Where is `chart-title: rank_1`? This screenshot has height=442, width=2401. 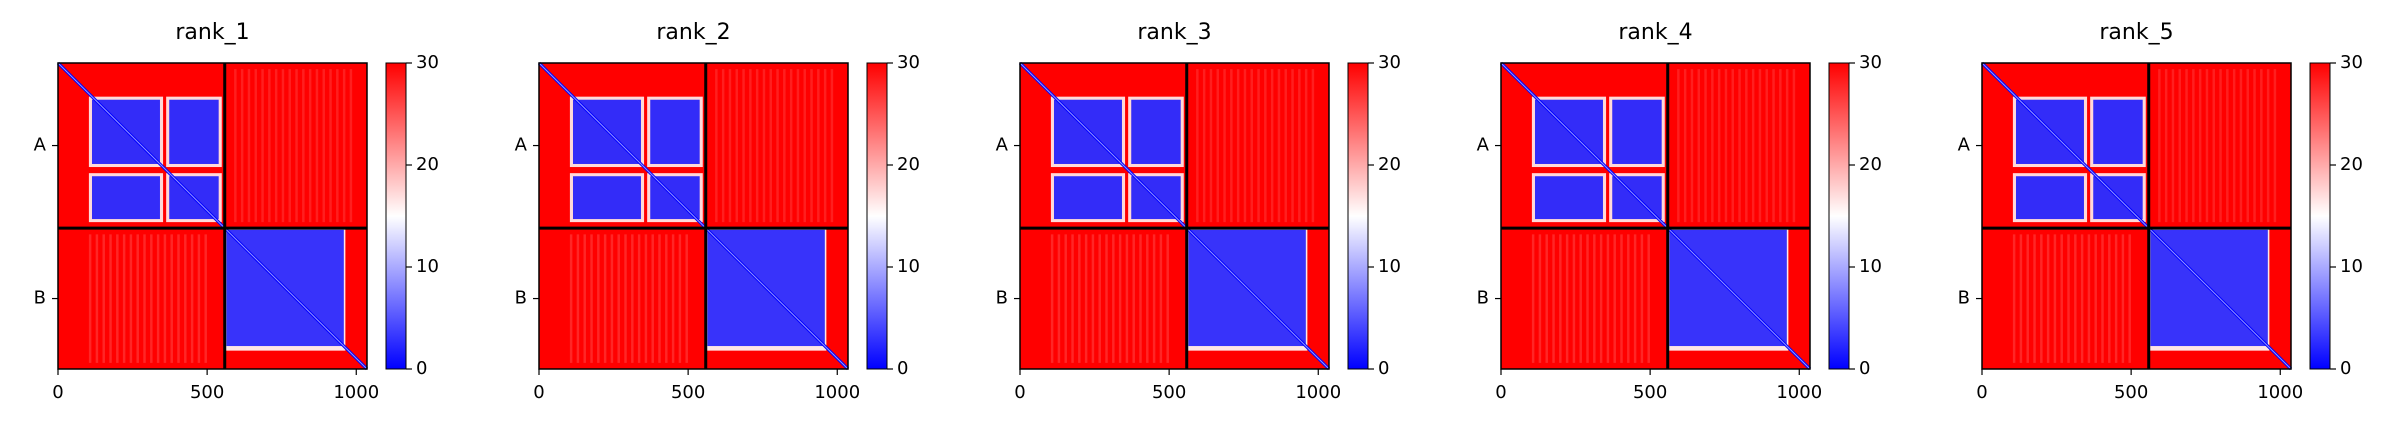
chart-title: rank_1 is located at coordinates (212, 32).